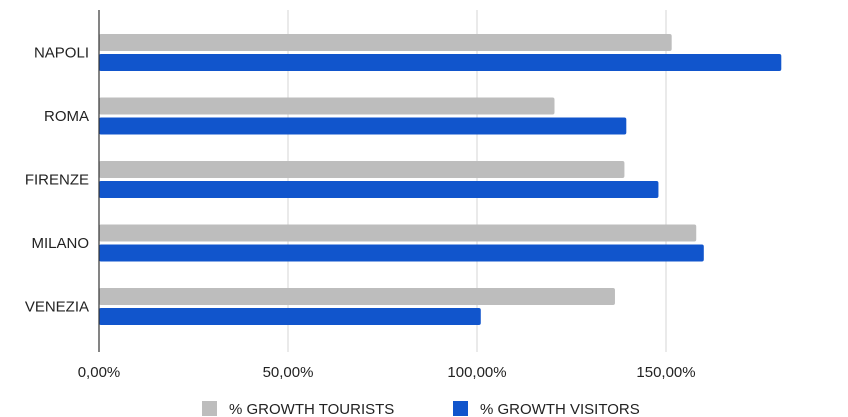  I want to click on bar-roma-tourists, so click(327, 106).